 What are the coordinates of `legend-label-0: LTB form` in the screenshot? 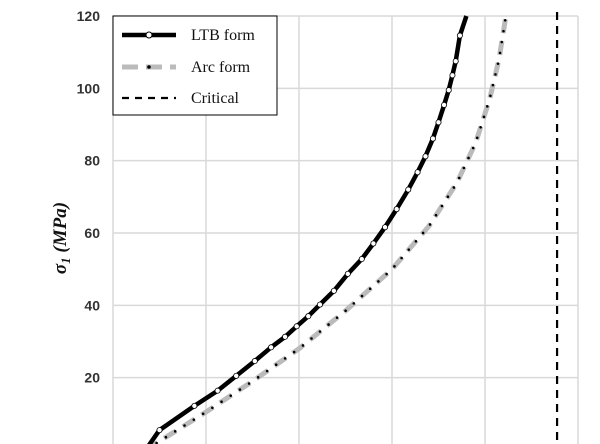 It's located at (223, 35).